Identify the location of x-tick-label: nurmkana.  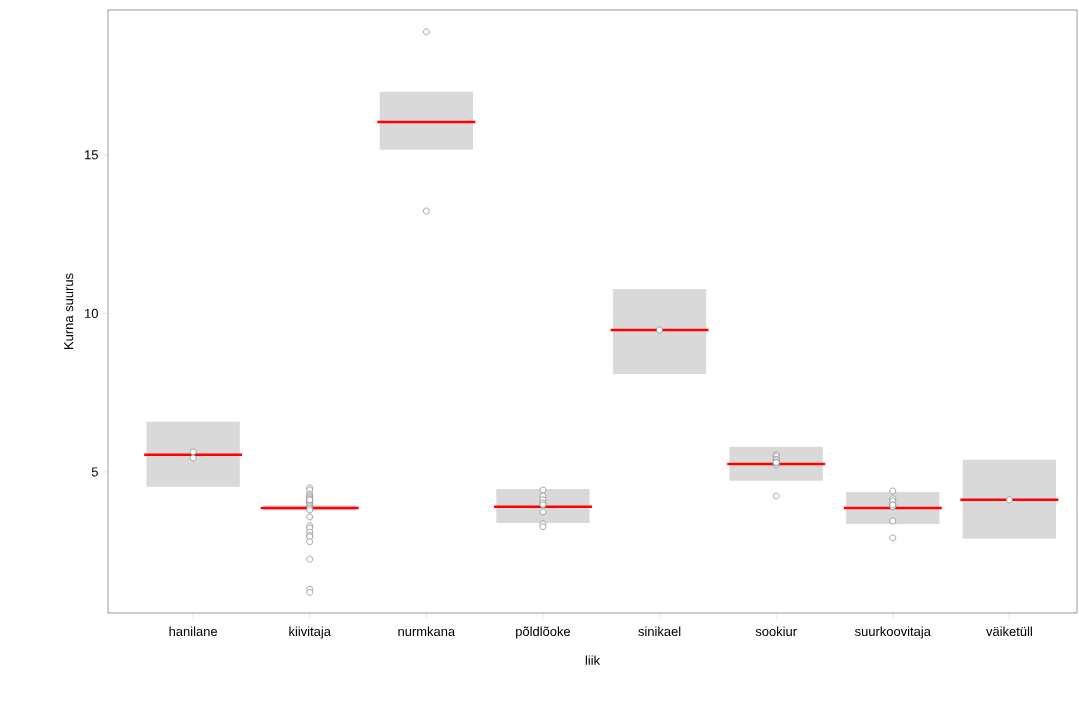
(427, 631).